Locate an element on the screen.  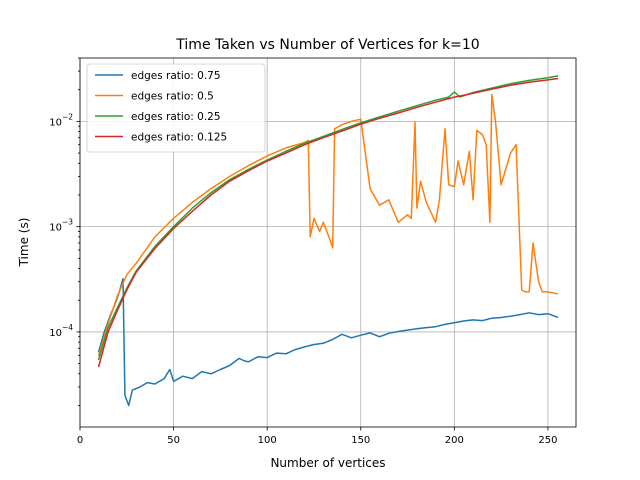
legend-box is located at coordinates (176, 108).